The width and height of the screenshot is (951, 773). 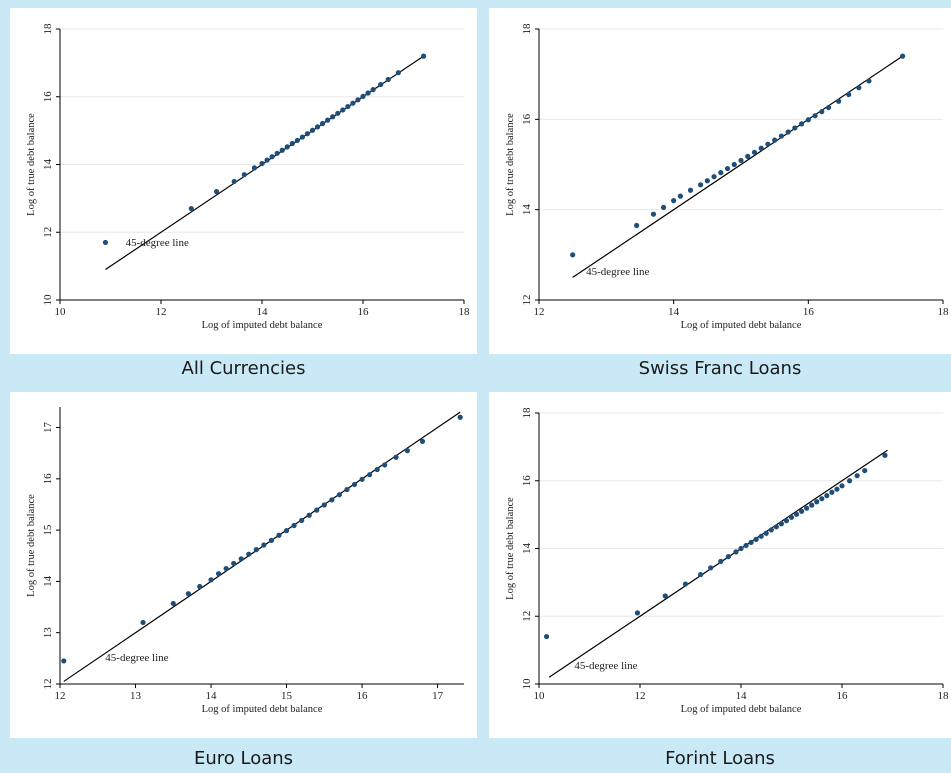 What do you see at coordinates (48, 530) in the screenshot?
I see `y-tick-label: 15` at bounding box center [48, 530].